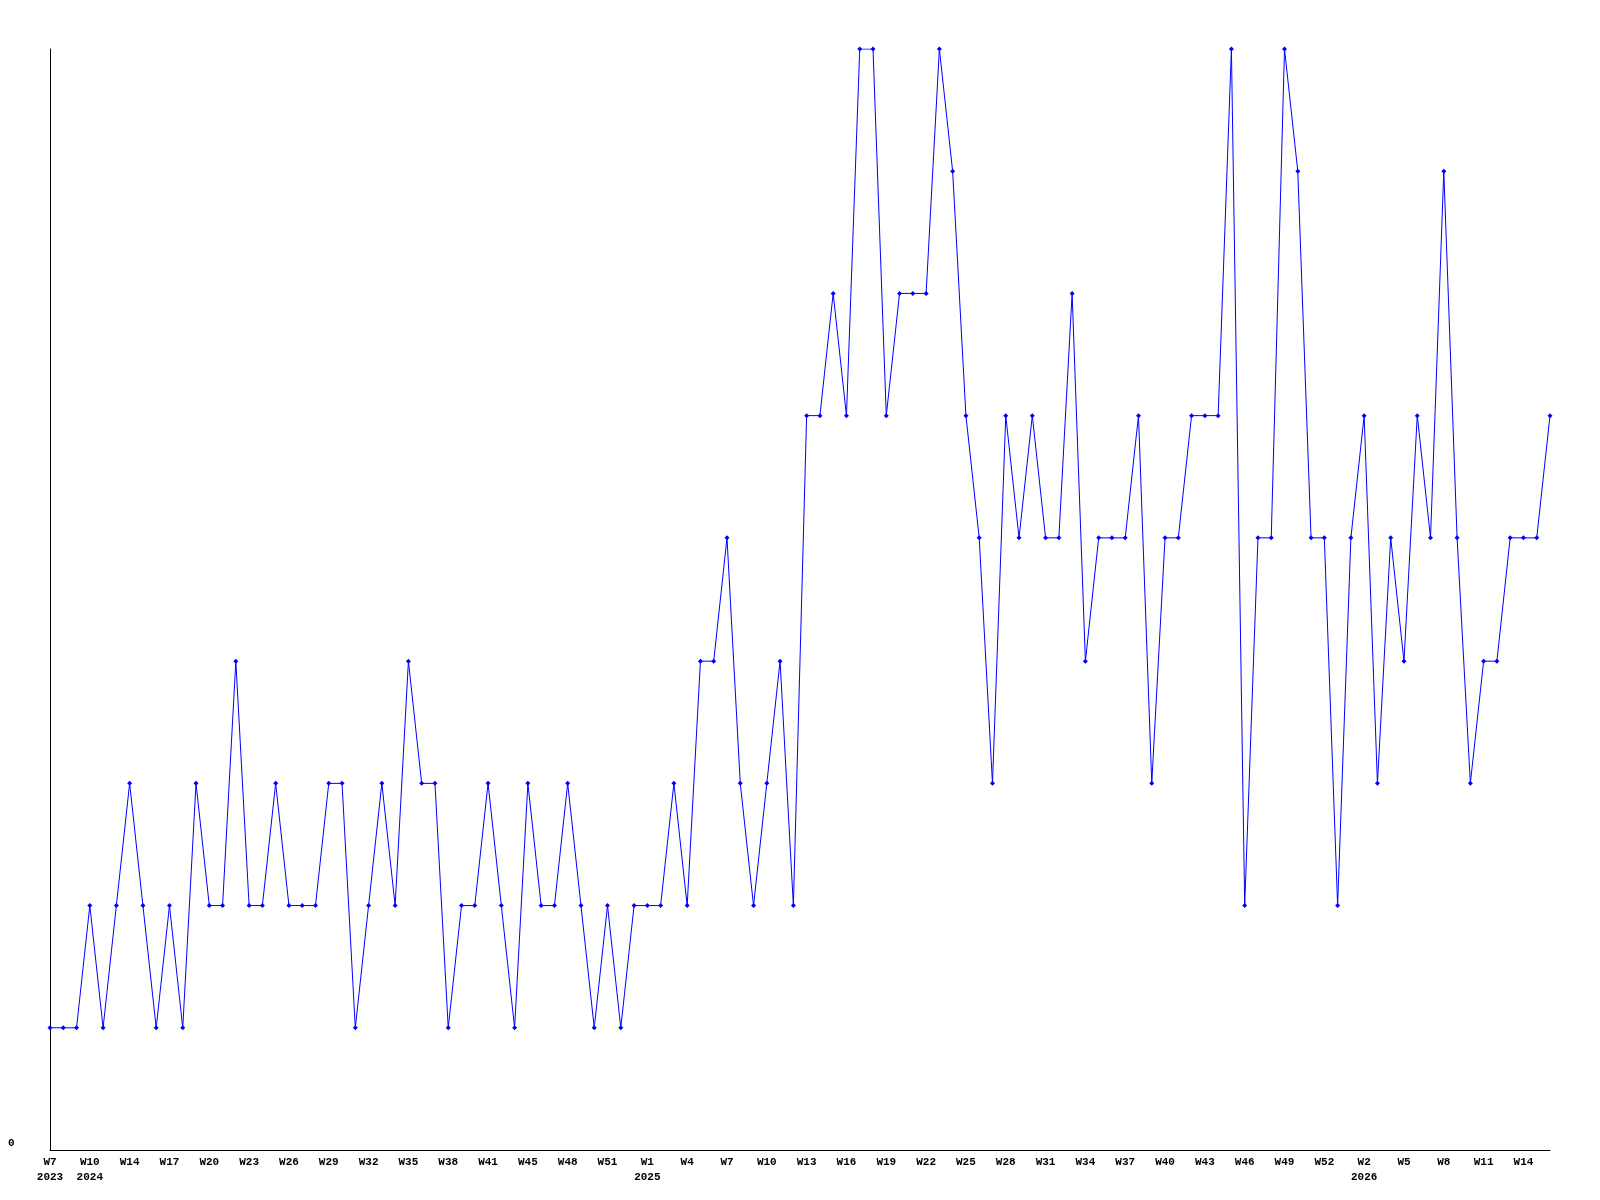 Image resolution: width=1600 pixels, height=1200 pixels. What do you see at coordinates (289, 1161) in the screenshot?
I see `x-tick-label: W26` at bounding box center [289, 1161].